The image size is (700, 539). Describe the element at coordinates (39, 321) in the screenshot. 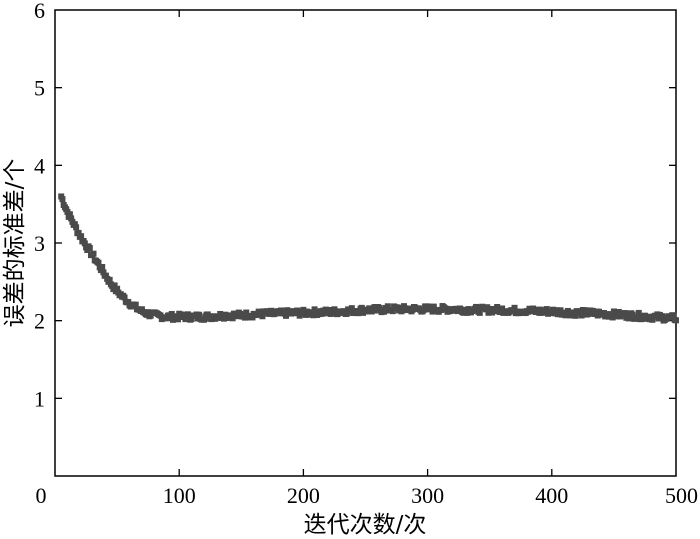

I see `y-tick-label-2: 2` at that location.